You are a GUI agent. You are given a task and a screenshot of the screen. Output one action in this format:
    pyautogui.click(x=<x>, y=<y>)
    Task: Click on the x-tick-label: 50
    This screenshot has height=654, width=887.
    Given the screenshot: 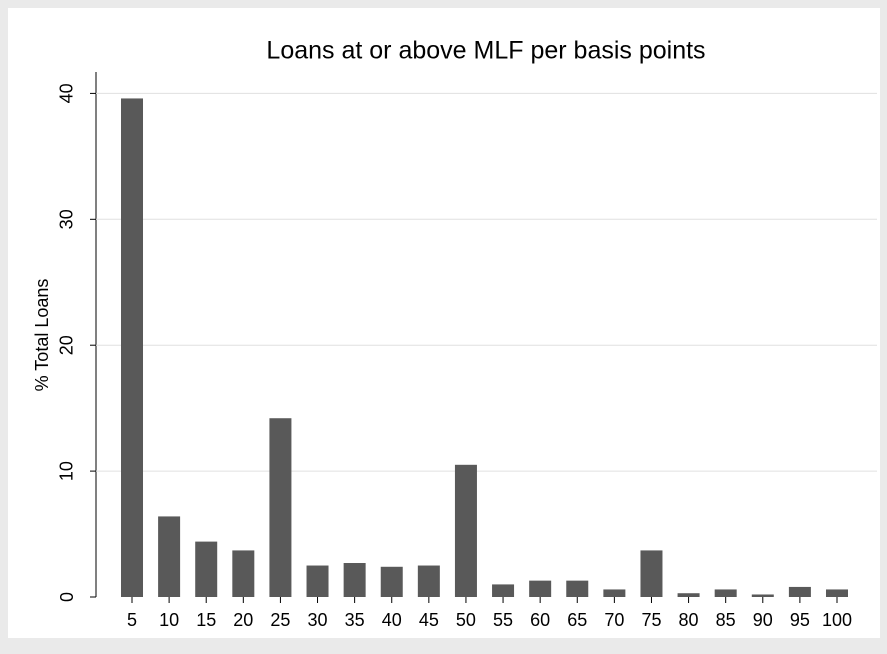 What is the action you would take?
    pyautogui.click(x=466, y=620)
    